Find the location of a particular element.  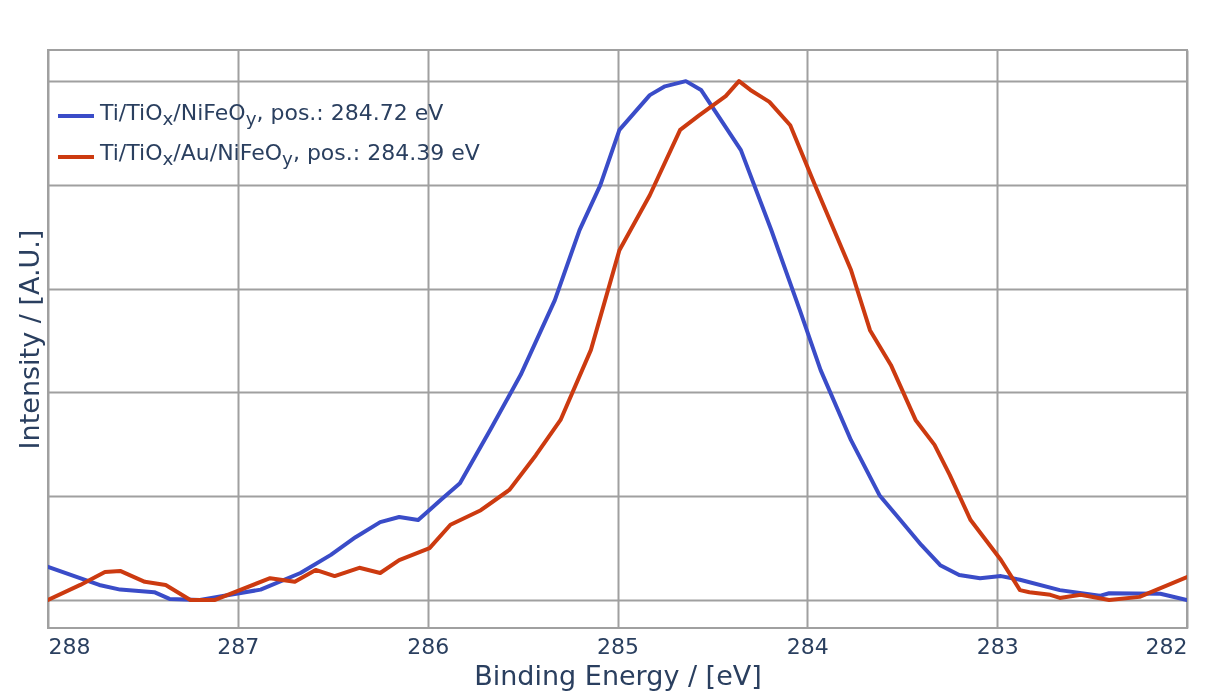

x-tick-label: 284 is located at coordinates (807, 646).